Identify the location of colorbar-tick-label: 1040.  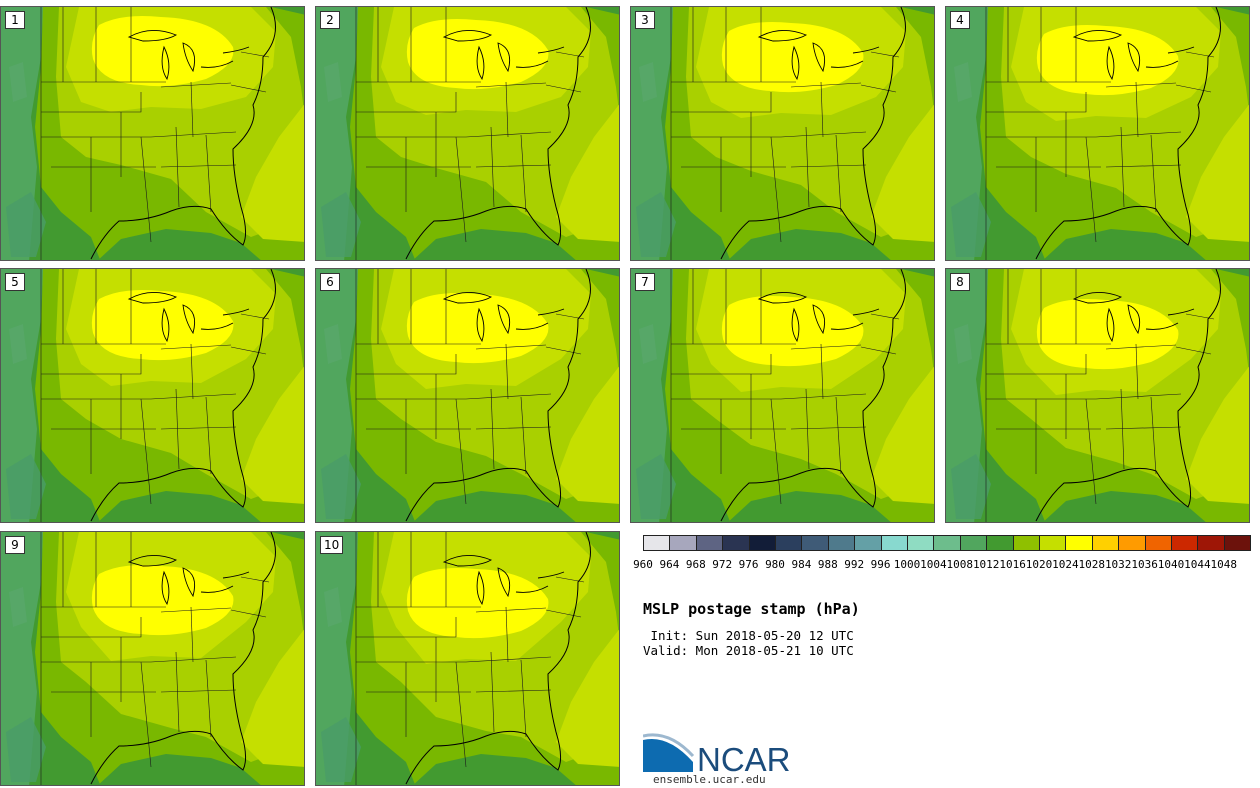
(1171, 564).